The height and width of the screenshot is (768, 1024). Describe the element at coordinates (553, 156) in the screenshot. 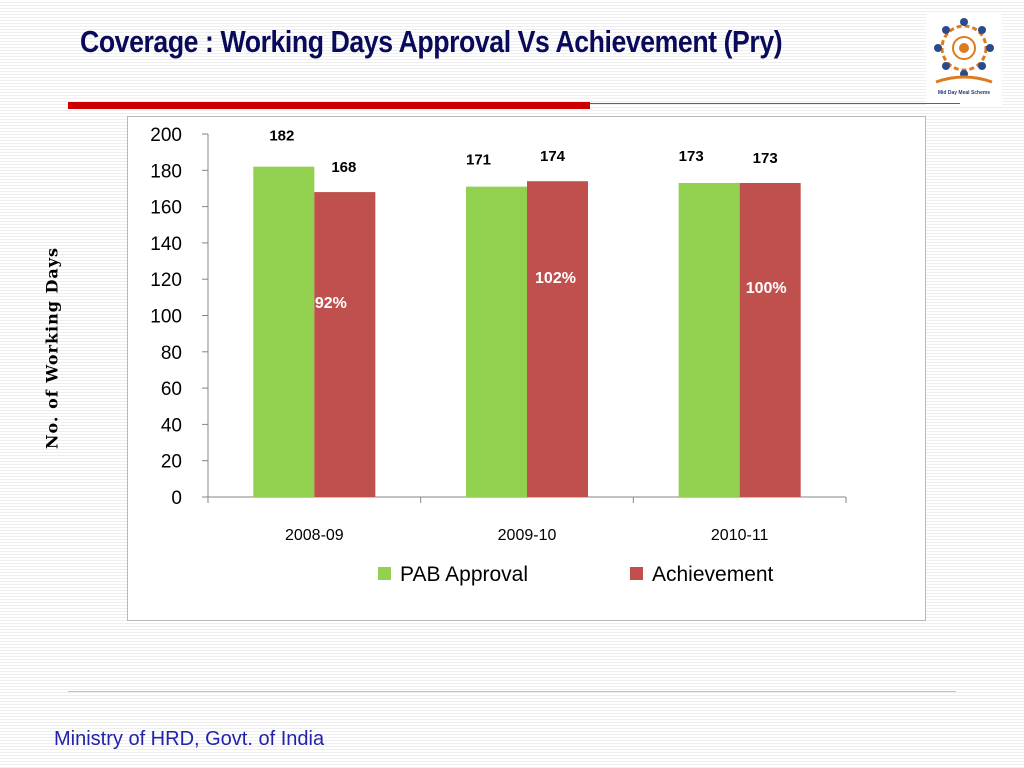

I see `data-label: 174` at that location.